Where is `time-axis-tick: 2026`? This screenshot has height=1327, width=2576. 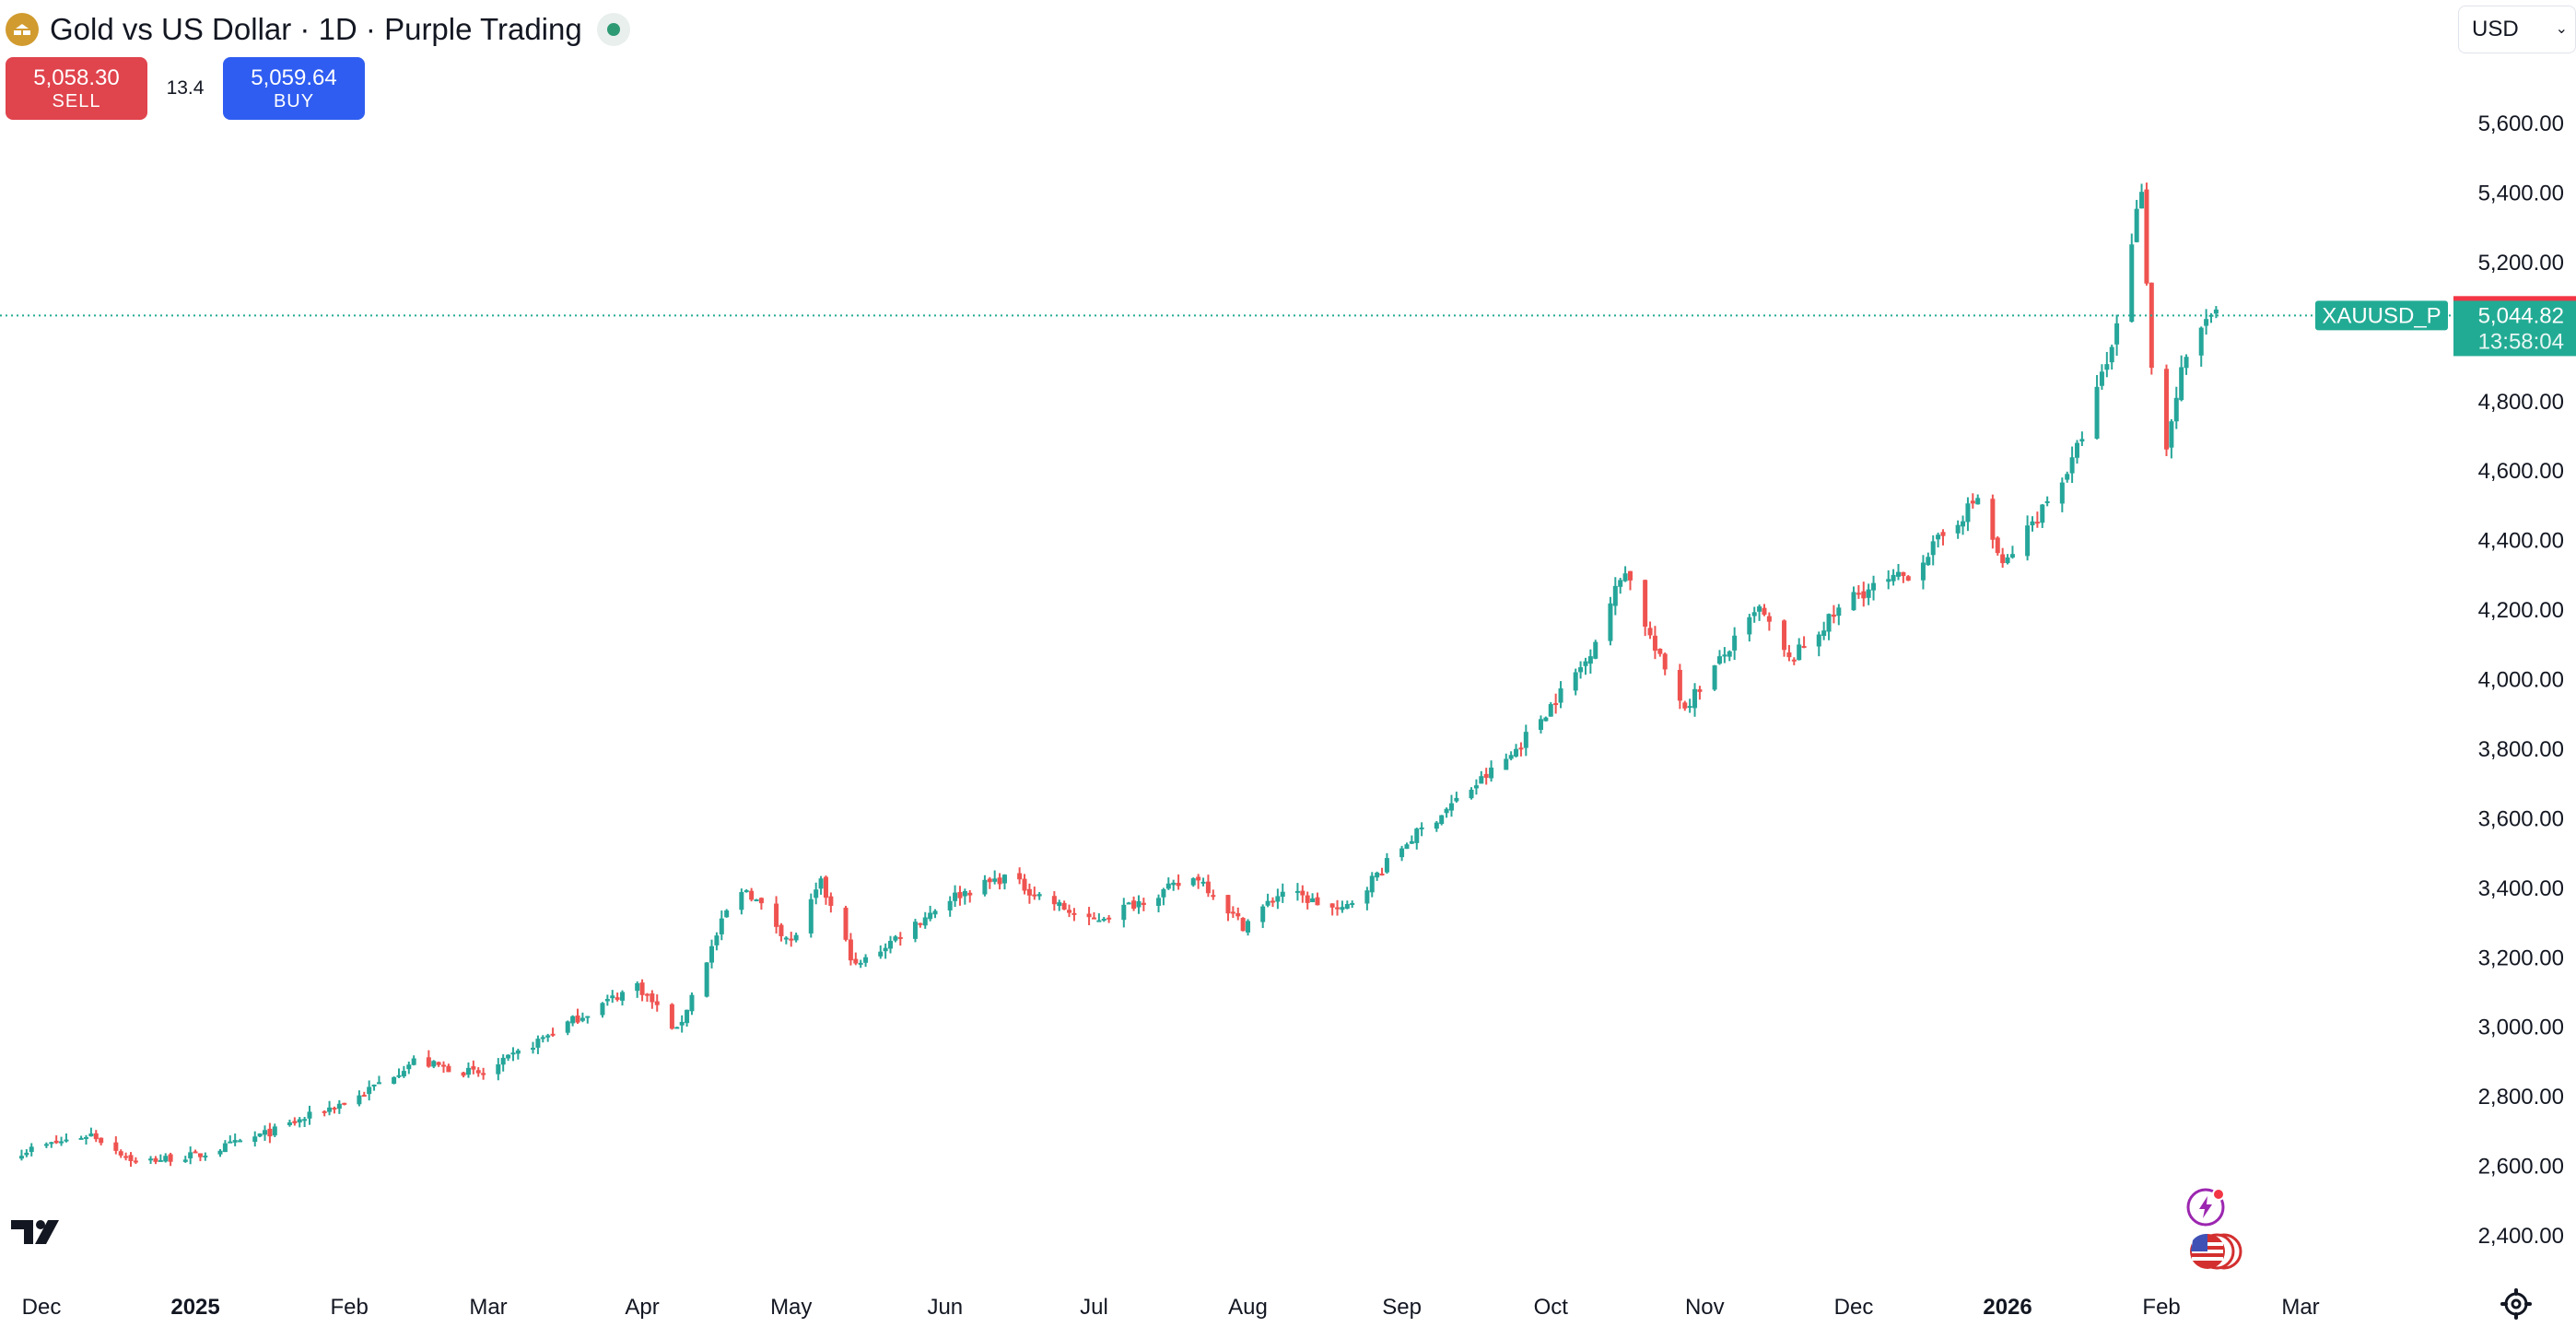 time-axis-tick: 2026 is located at coordinates (2008, 1307).